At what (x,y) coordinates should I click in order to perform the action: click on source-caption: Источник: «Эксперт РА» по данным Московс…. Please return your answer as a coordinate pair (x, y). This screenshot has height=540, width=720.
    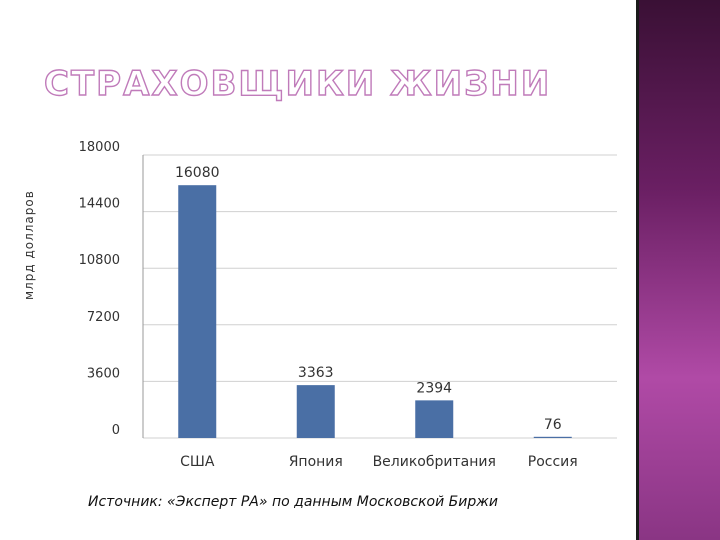
    Looking at the image, I should click on (293, 502).